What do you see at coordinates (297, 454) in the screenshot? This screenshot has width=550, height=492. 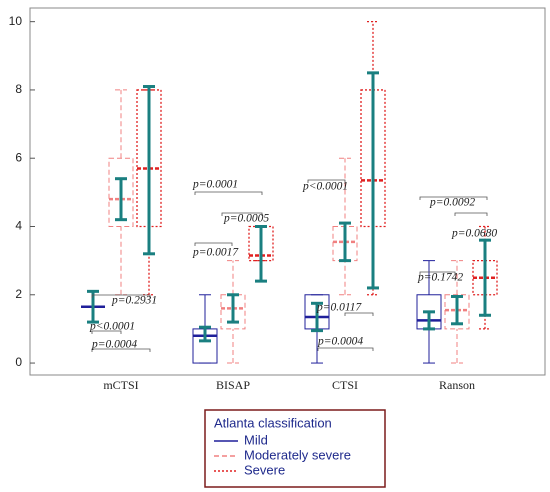 I see `legend-label: Moderately severe` at bounding box center [297, 454].